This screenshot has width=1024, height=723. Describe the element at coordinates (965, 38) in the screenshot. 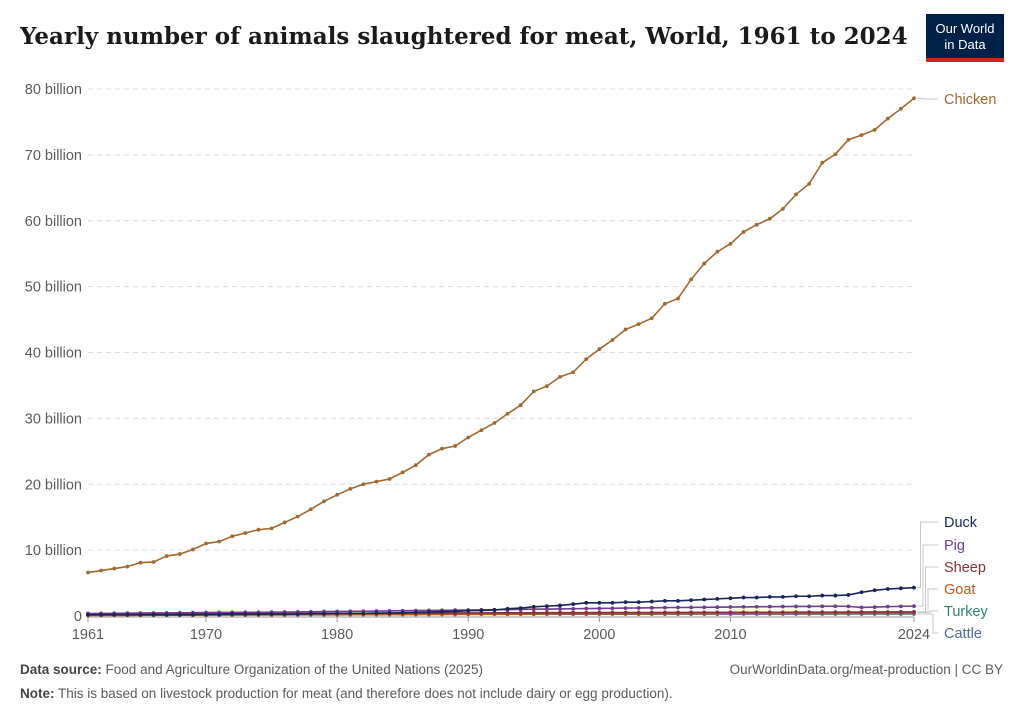

I see `owid-logo: Our World in Data` at that location.